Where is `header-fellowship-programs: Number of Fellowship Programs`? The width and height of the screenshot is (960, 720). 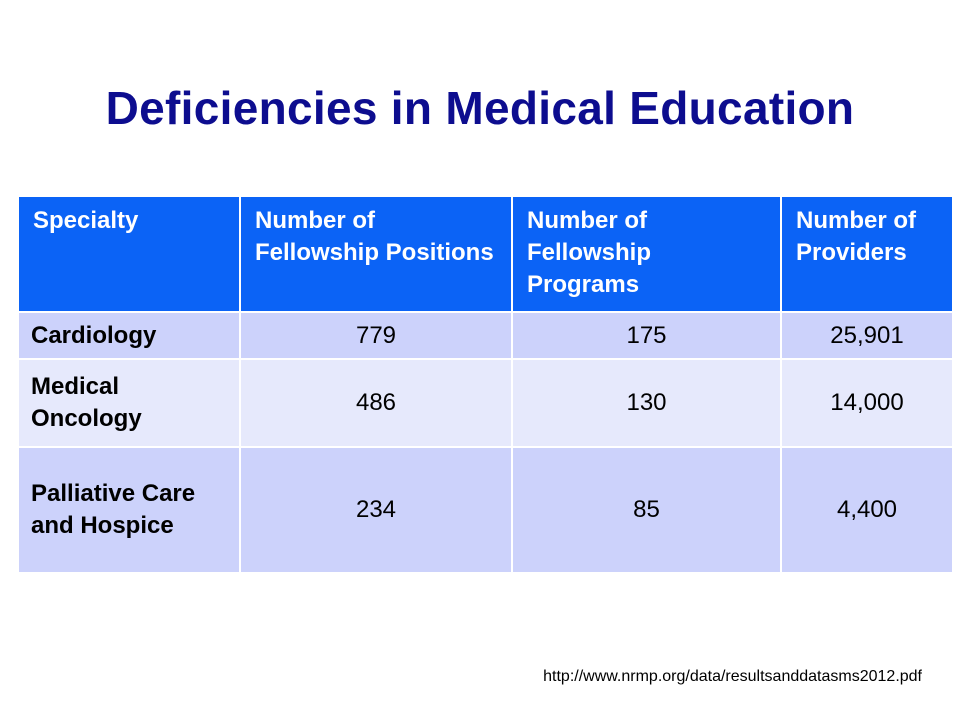 header-fellowship-programs: Number of Fellowship Programs is located at coordinates (646, 254).